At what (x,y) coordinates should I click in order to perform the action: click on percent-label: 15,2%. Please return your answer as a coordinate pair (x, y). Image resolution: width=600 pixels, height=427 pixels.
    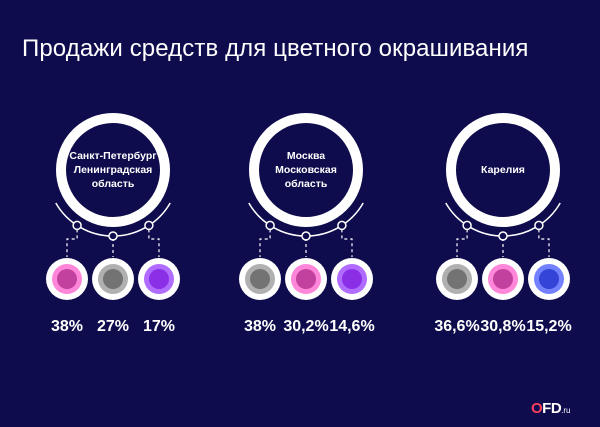
    Looking at the image, I should click on (549, 326).